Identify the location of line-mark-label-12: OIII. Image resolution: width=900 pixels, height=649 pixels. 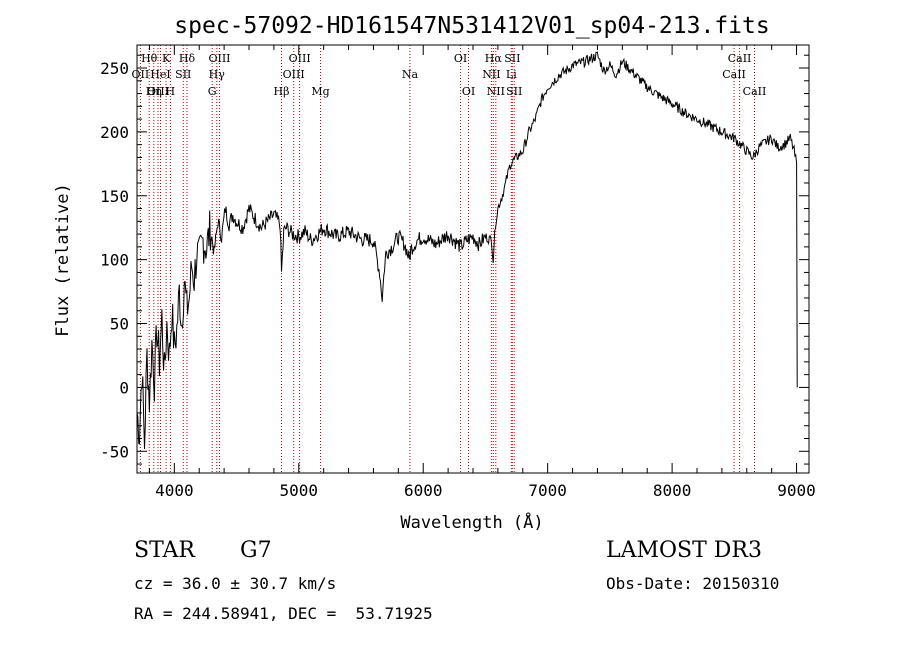
(300, 58).